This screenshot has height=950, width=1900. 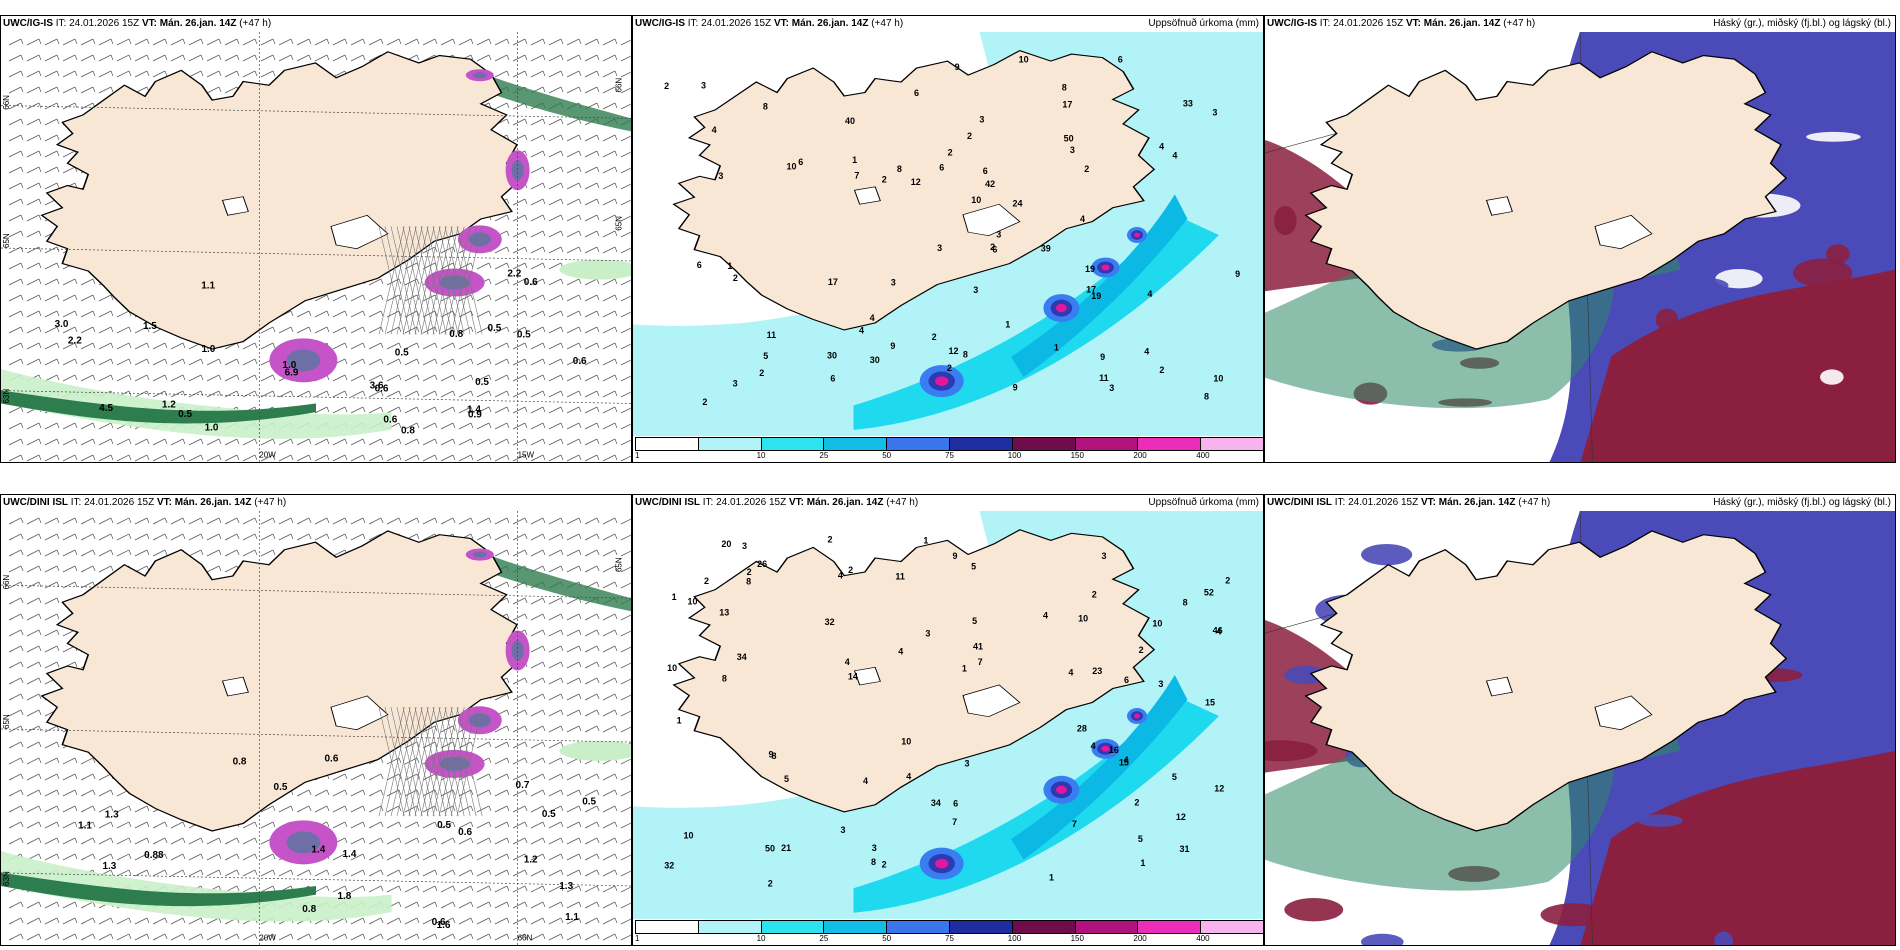 I want to click on legend-label: 1, so click(x=637, y=938).